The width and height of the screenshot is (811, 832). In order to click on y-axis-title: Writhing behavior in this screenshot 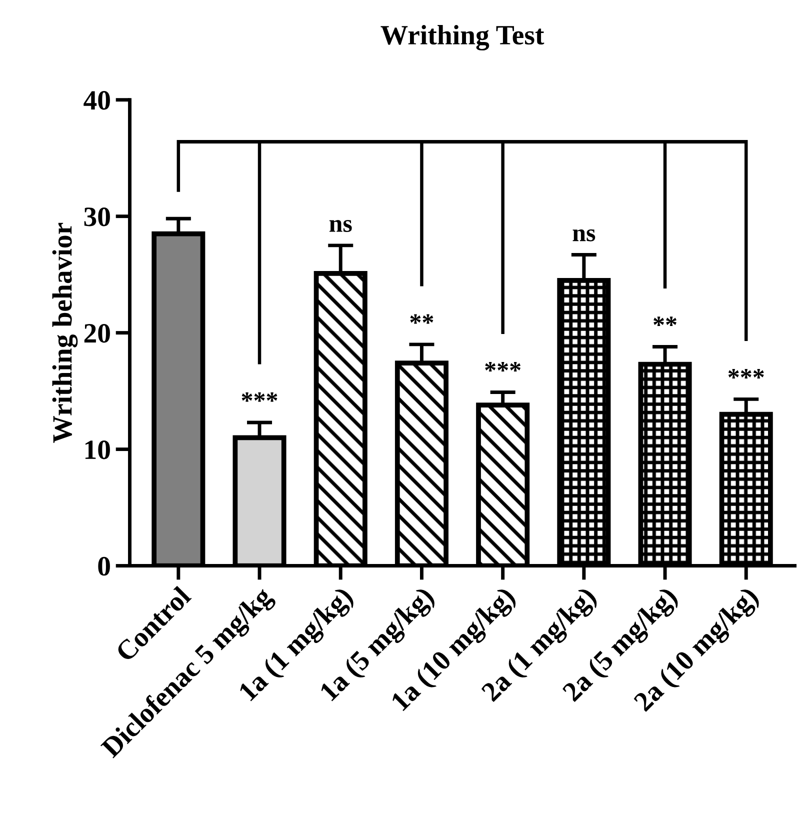, I will do `click(65, 332)`.